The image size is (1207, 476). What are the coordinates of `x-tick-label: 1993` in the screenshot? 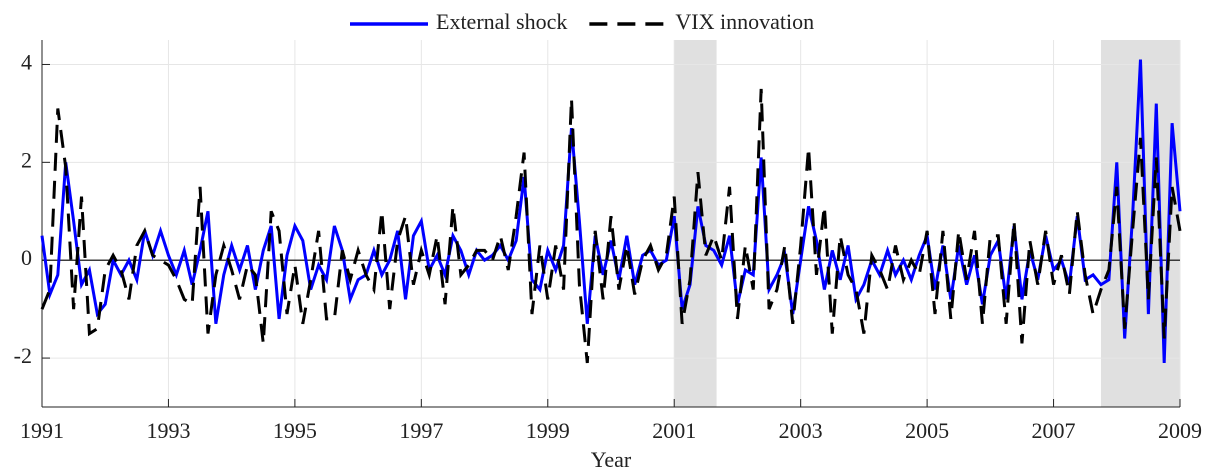 It's located at (168, 430).